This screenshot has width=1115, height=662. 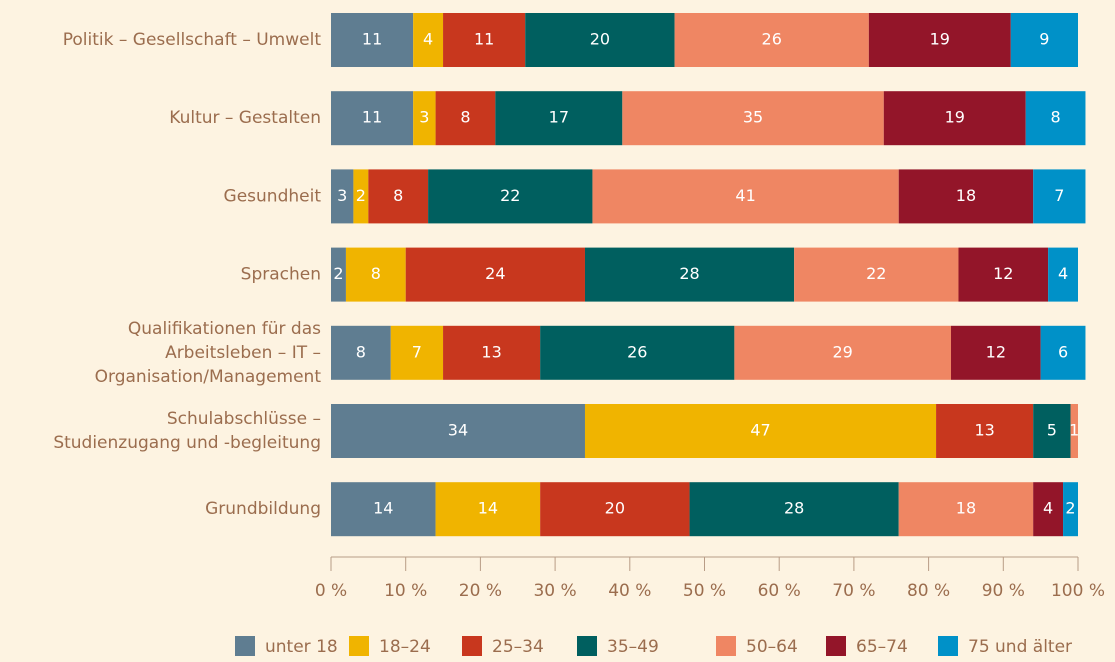 I want to click on value-label: 35, so click(x=753, y=117).